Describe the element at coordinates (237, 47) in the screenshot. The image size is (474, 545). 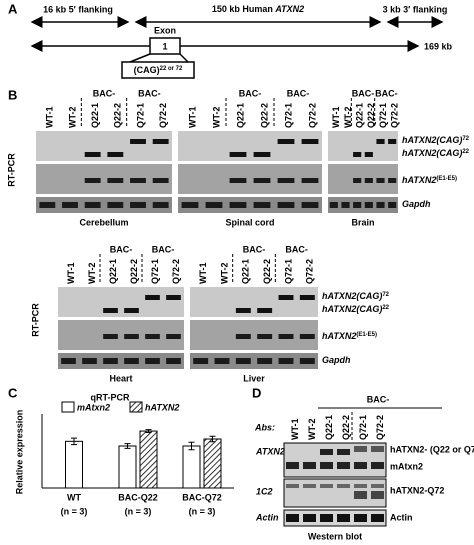
I see `schematic` at that location.